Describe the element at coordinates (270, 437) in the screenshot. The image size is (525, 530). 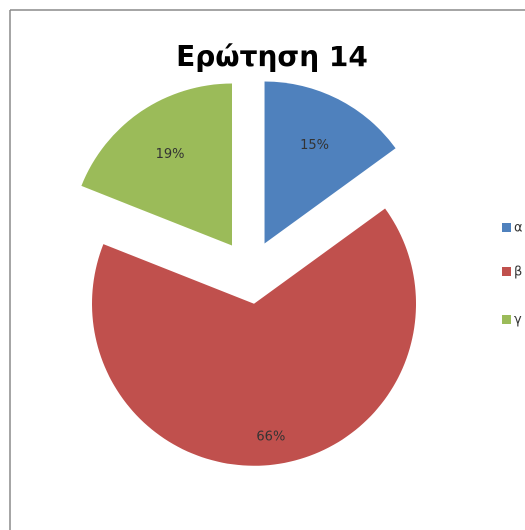
I see `data-label: 66%` at that location.